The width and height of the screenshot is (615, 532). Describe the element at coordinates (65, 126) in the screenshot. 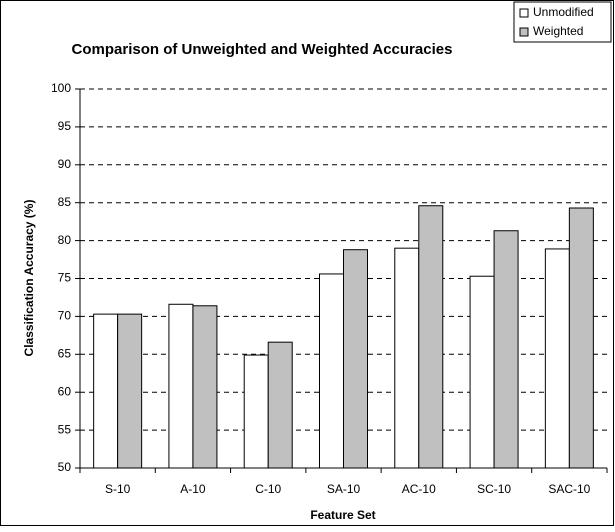

I see `y-tick-label: 95` at that location.